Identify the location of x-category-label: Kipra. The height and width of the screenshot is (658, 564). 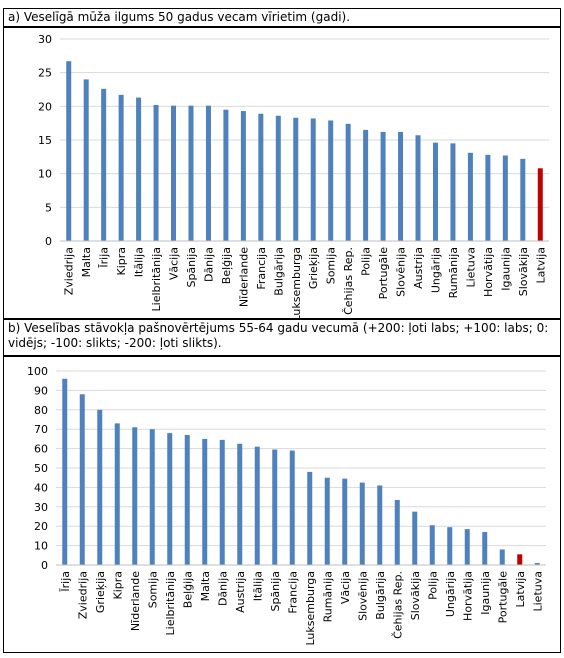
(121, 261).